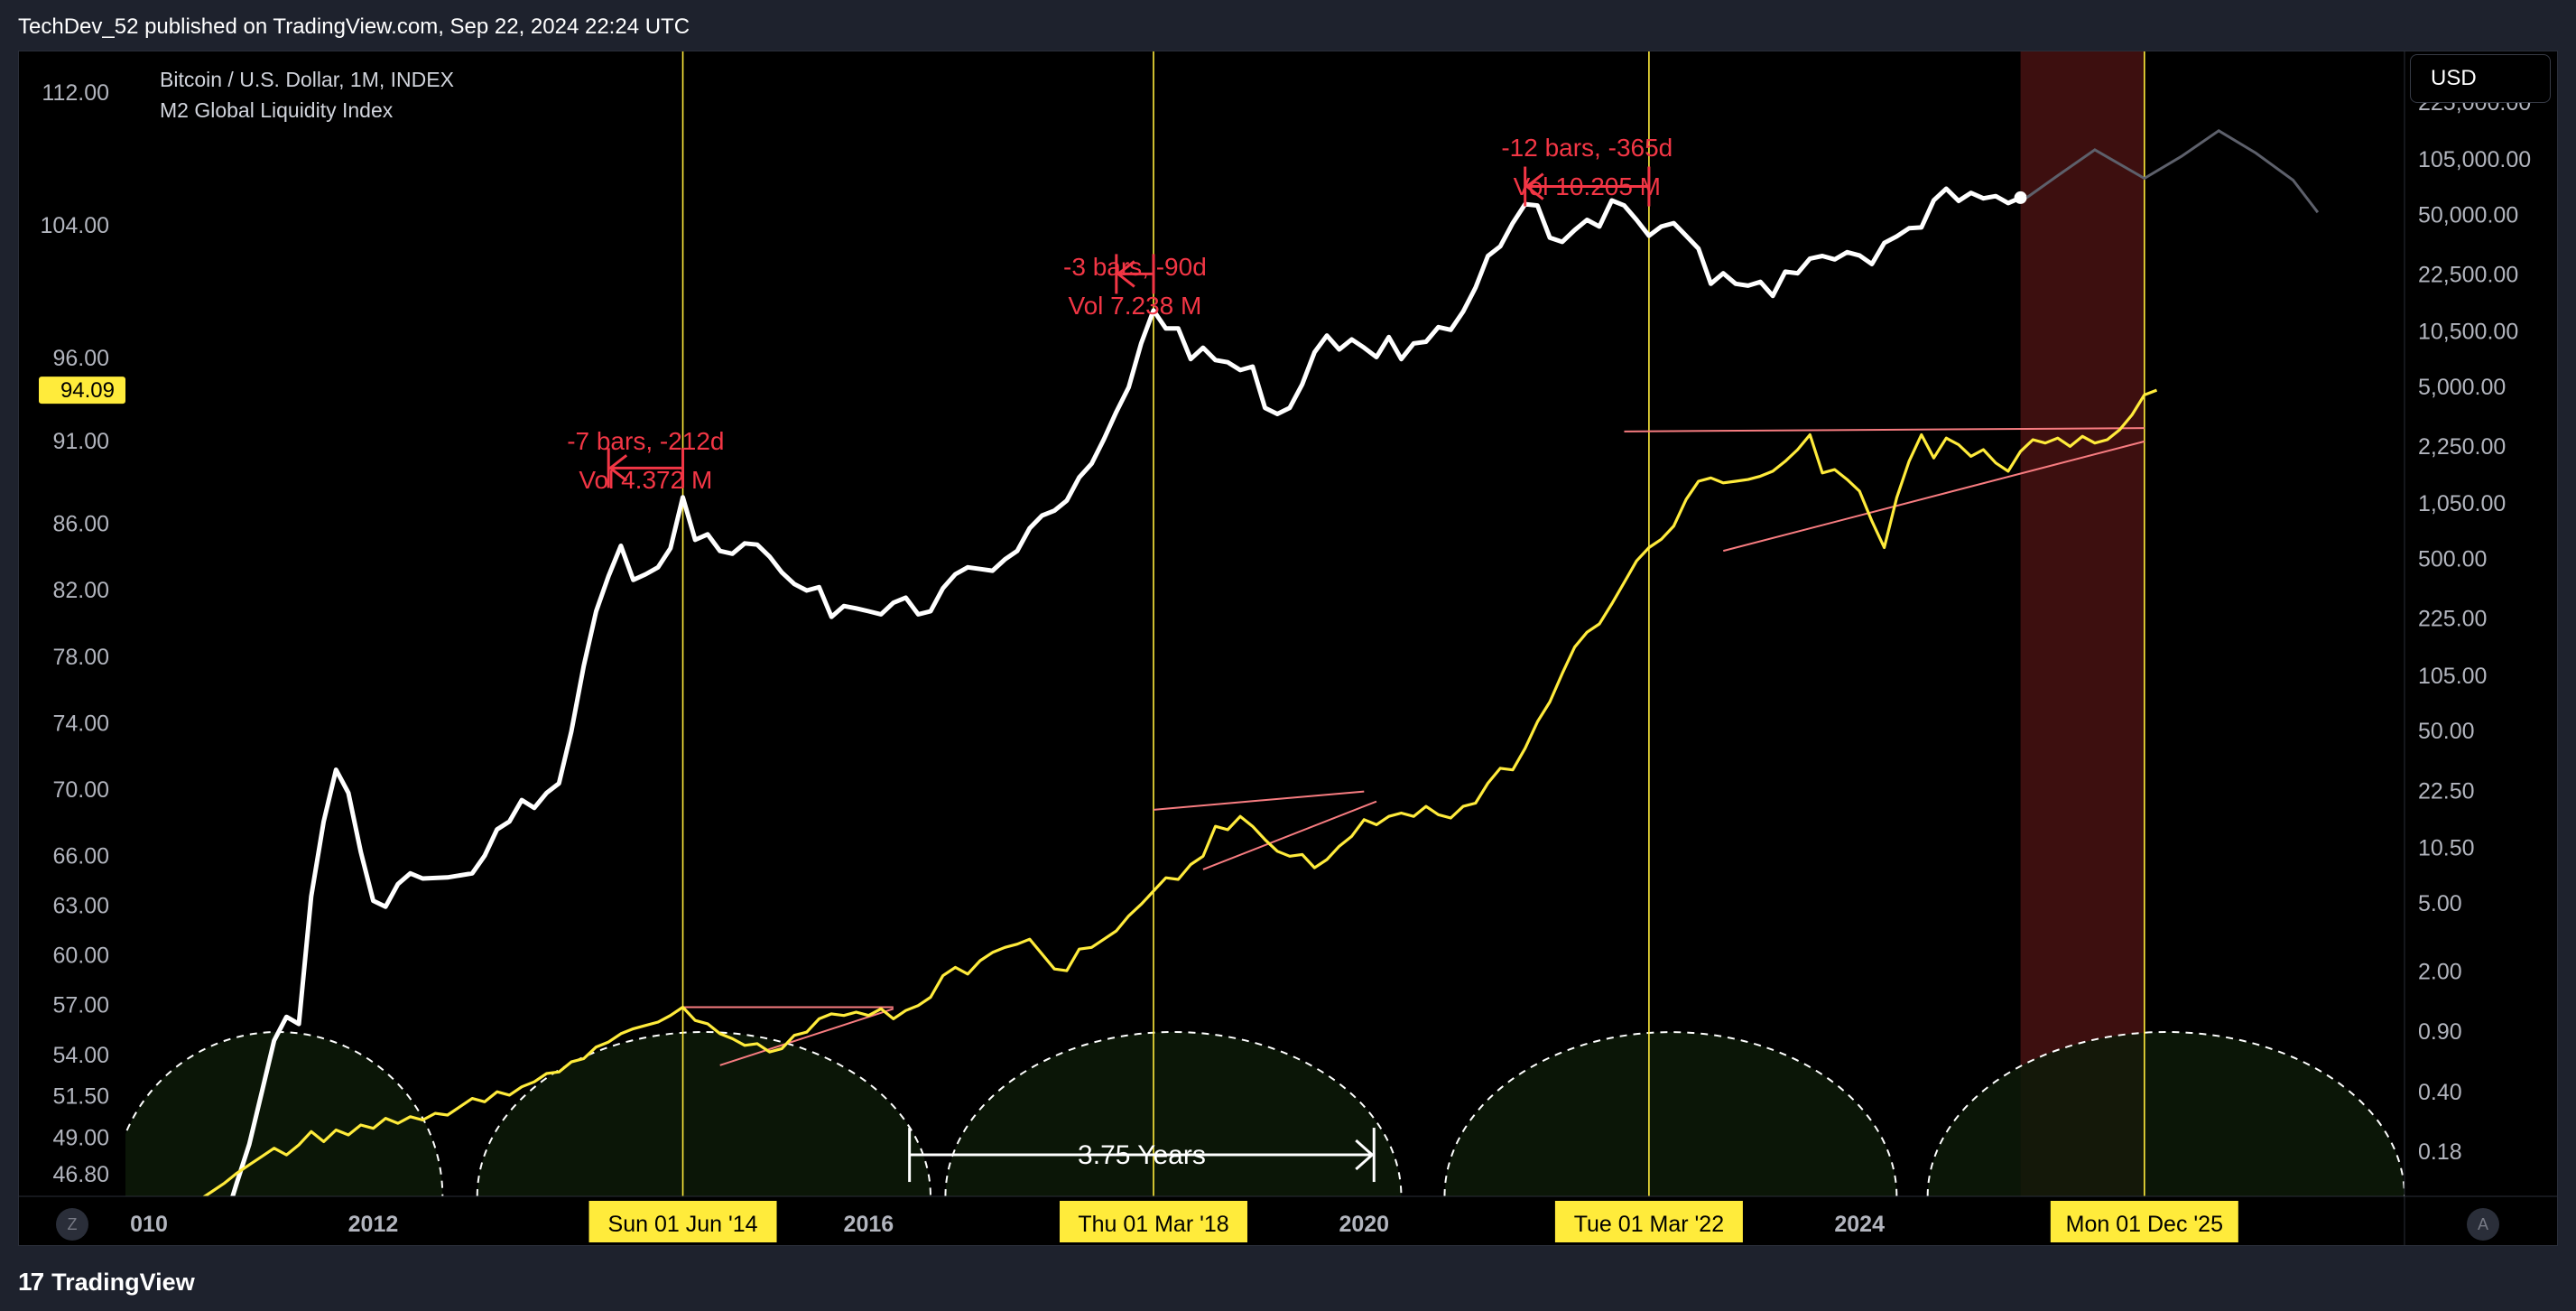 This screenshot has width=2576, height=1311. What do you see at coordinates (2468, 332) in the screenshot?
I see `right-axis-tick-label: 10,500.00` at bounding box center [2468, 332].